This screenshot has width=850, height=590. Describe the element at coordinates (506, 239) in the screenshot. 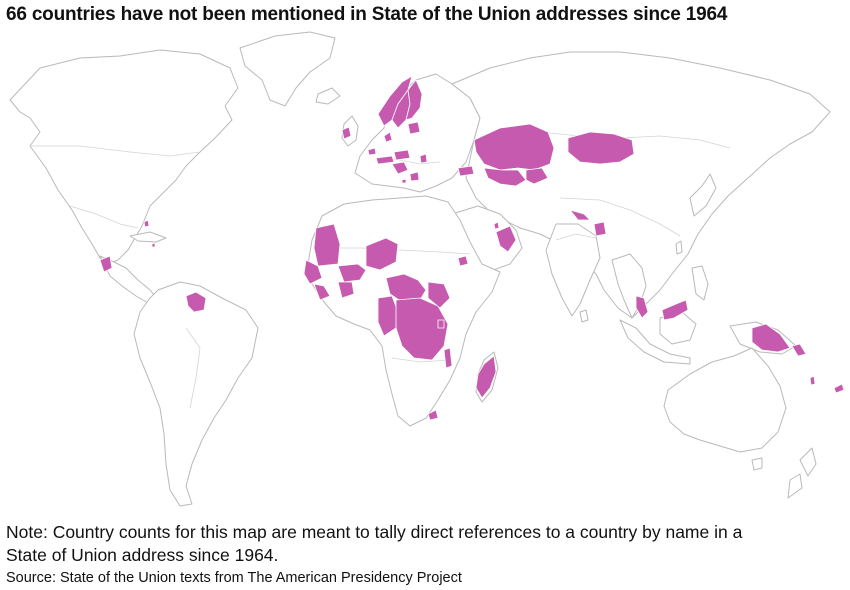

I see `country-oman-uae` at that location.